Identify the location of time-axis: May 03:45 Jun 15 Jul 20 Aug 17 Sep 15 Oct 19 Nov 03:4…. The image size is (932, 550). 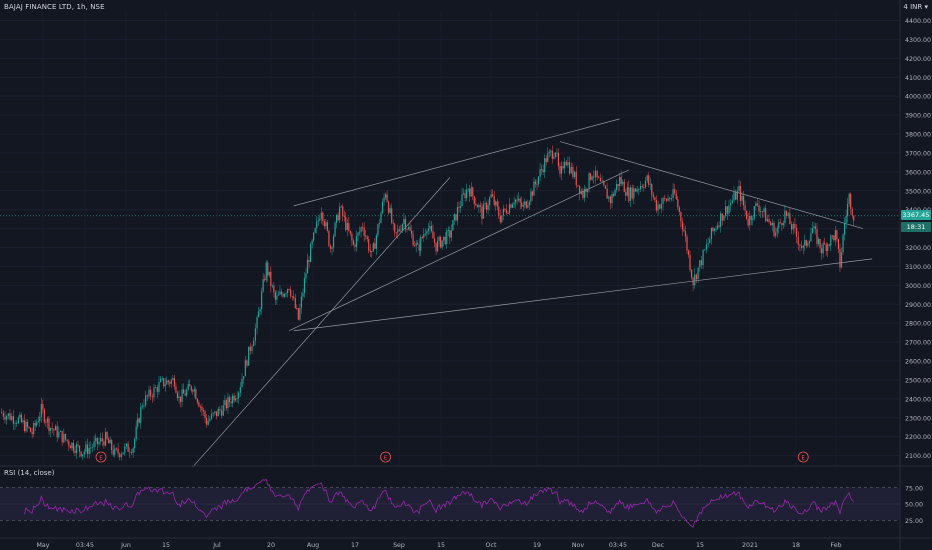
(438, 545).